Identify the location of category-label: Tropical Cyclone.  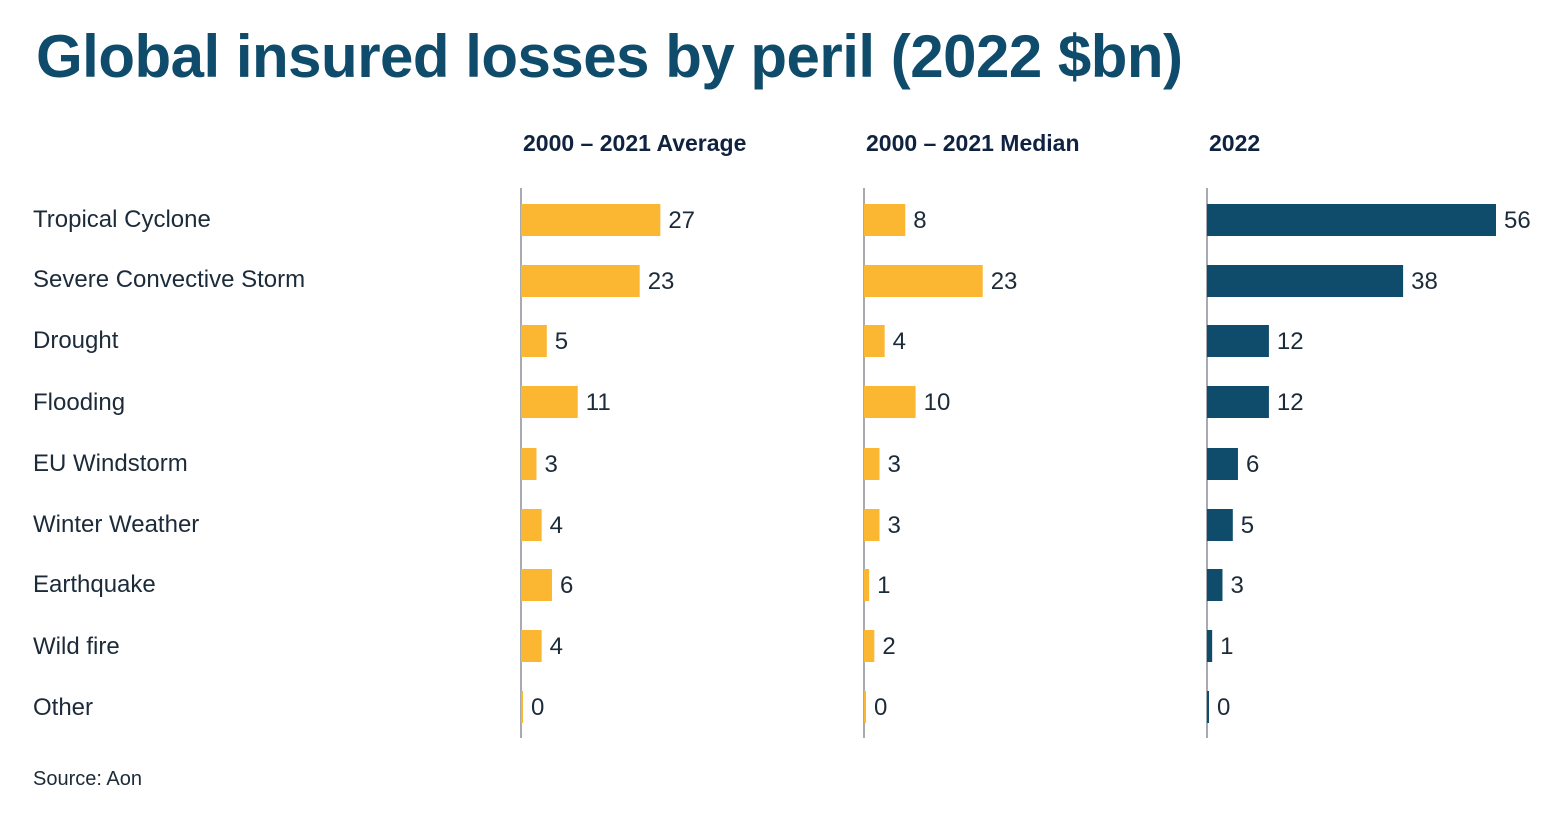
(122, 219).